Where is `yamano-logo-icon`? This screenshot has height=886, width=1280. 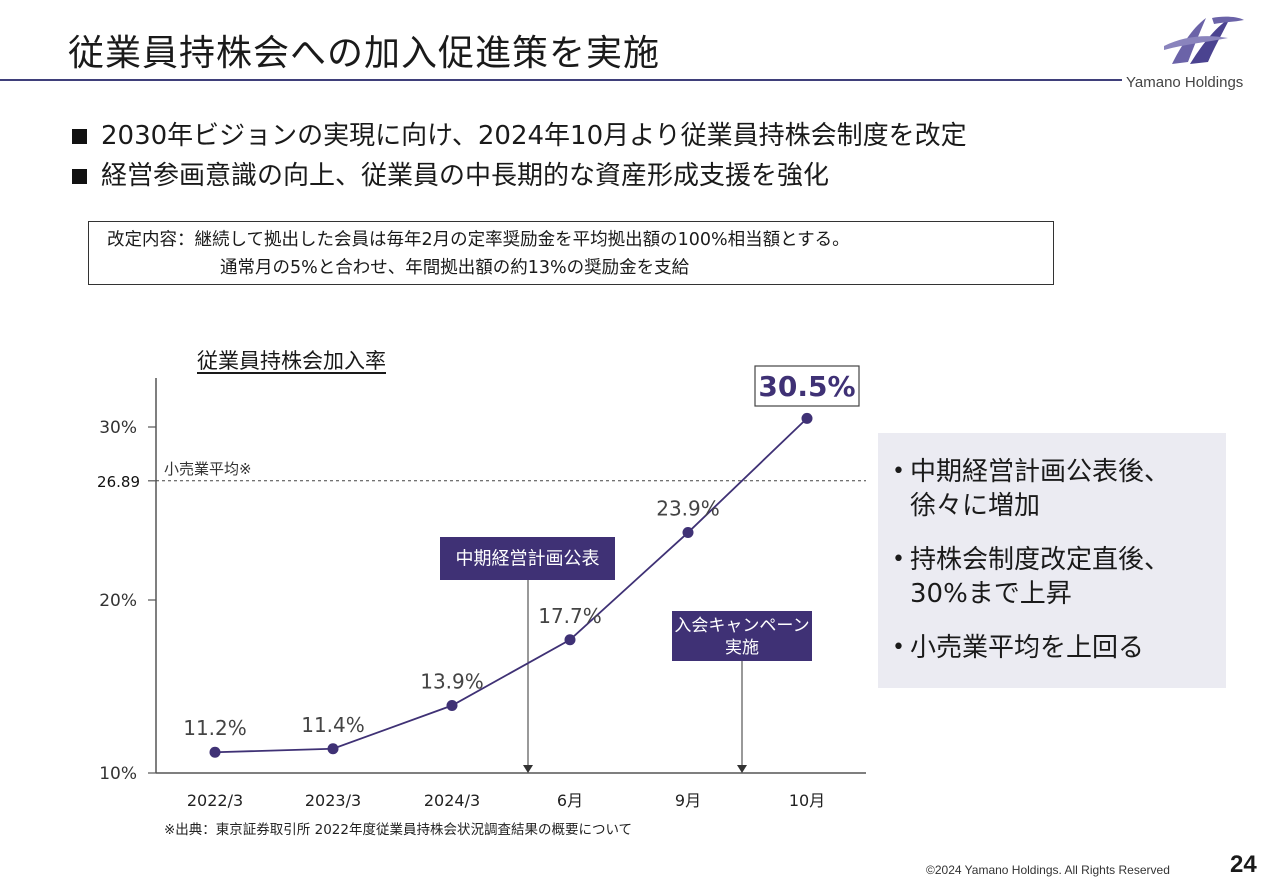 yamano-logo-icon is located at coordinates (1204, 40).